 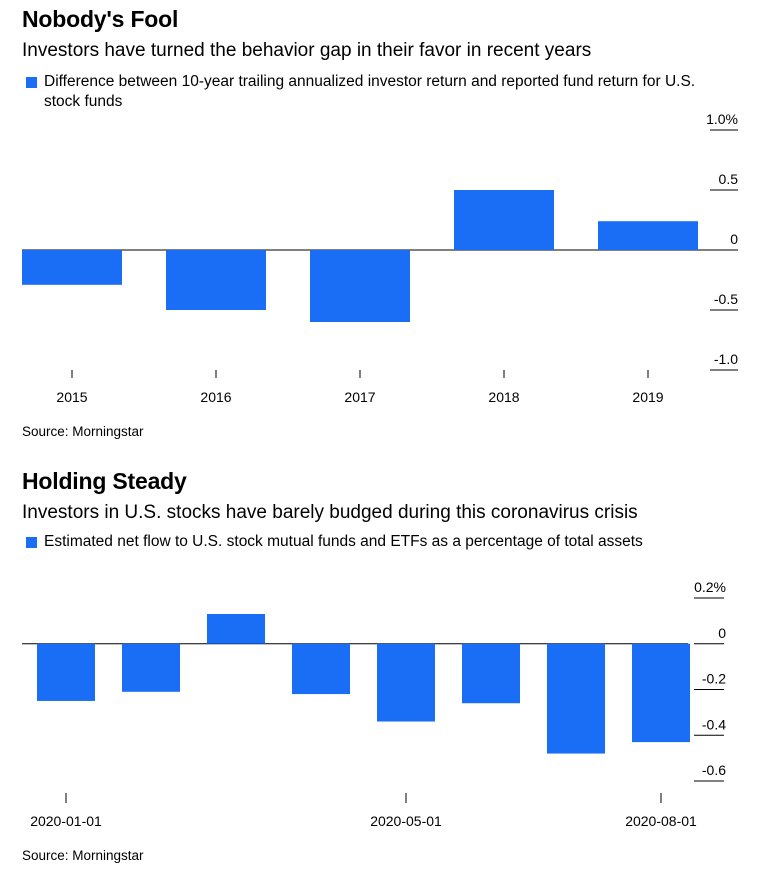 I want to click on chart1-bar-2019, so click(x=648, y=235).